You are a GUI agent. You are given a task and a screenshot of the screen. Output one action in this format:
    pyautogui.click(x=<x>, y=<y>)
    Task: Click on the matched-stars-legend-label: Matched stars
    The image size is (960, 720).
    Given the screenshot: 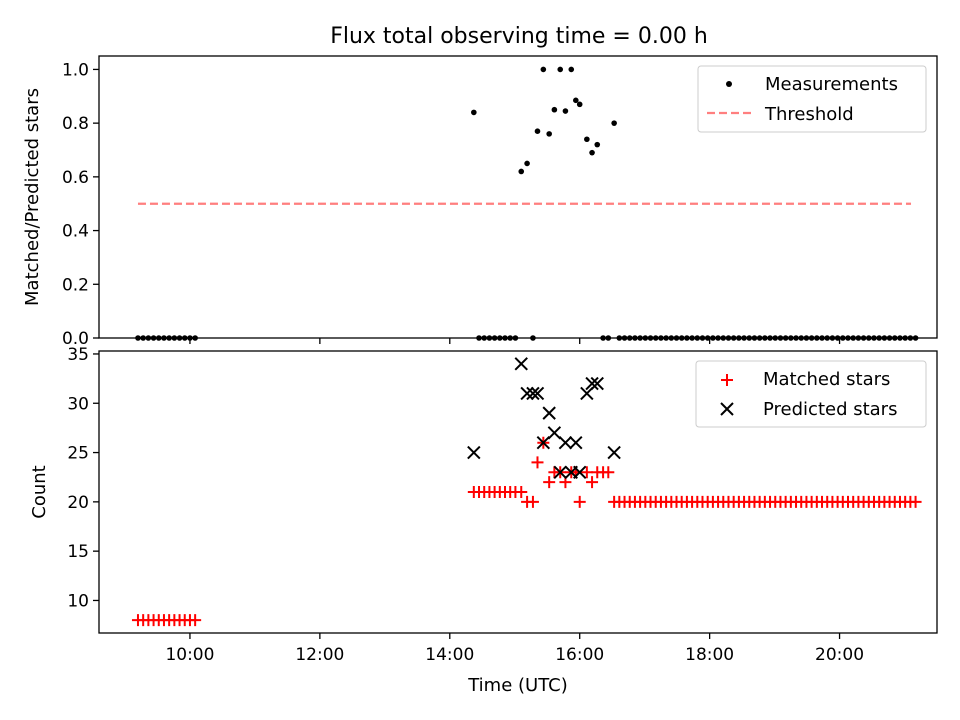 What is the action you would take?
    pyautogui.click(x=826, y=379)
    